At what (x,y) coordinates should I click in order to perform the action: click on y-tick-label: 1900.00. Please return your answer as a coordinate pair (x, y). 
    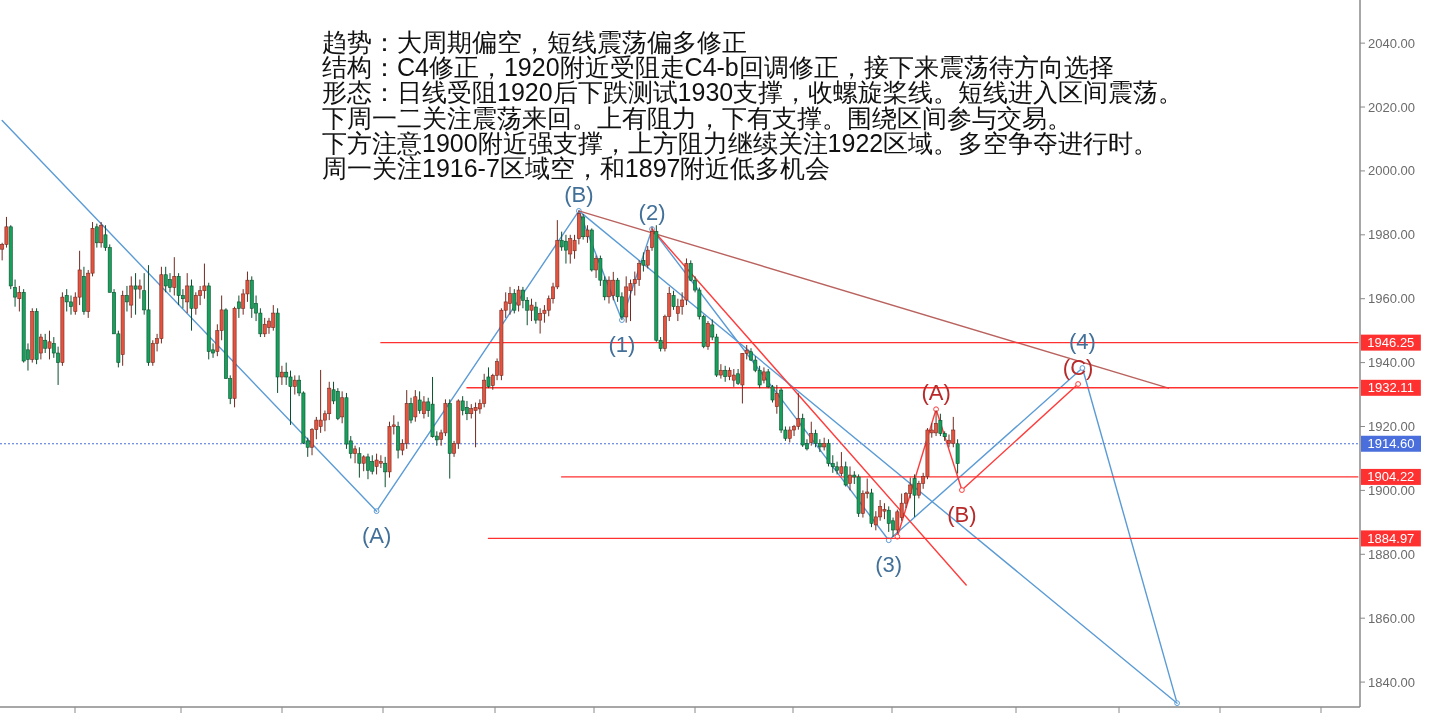
    Looking at the image, I should click on (1391, 490).